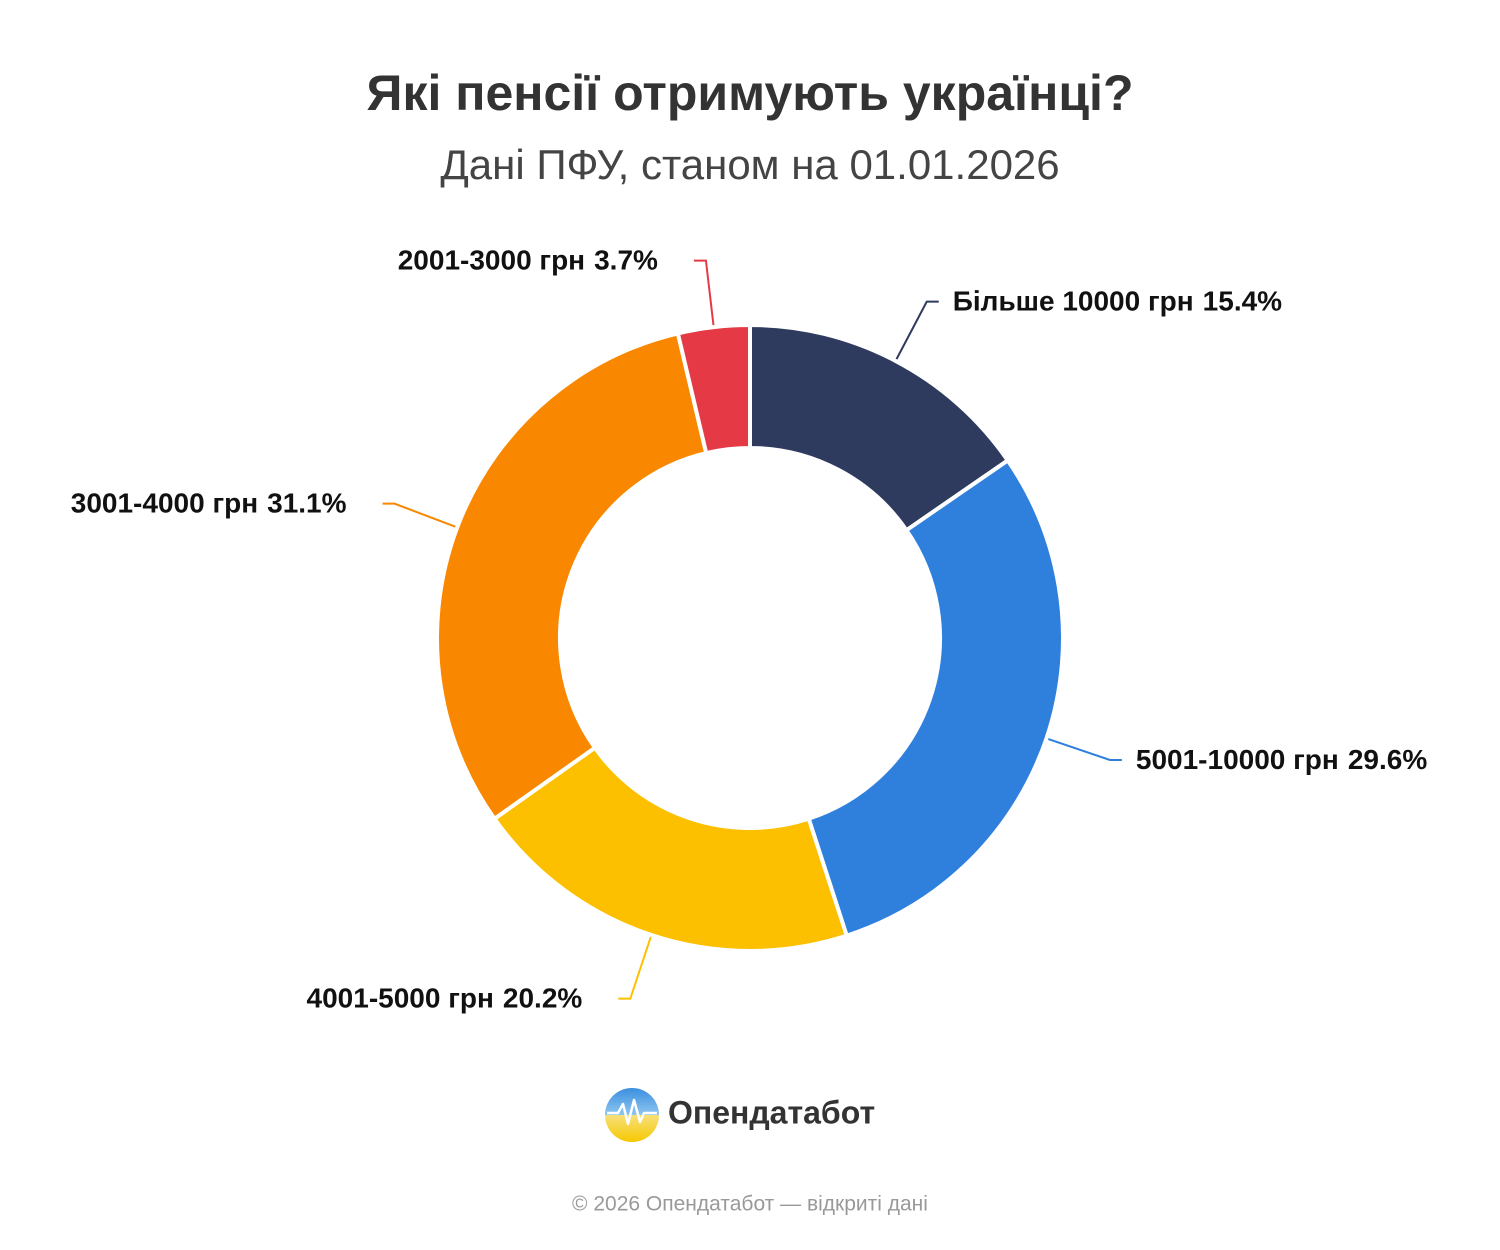 Image resolution: width=1500 pixels, height=1250 pixels. Describe the element at coordinates (750, 93) in the screenshot. I see `chart-title: Які пенсії отримують українці?` at that location.